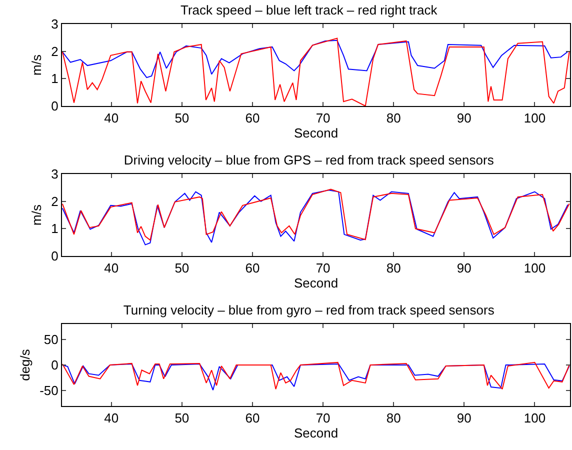 The image size is (572, 450). What do you see at coordinates (309, 160) in the screenshot?
I see `chart-title: Driving velocity – blue from GPS – red from track speed sensors` at bounding box center [309, 160].